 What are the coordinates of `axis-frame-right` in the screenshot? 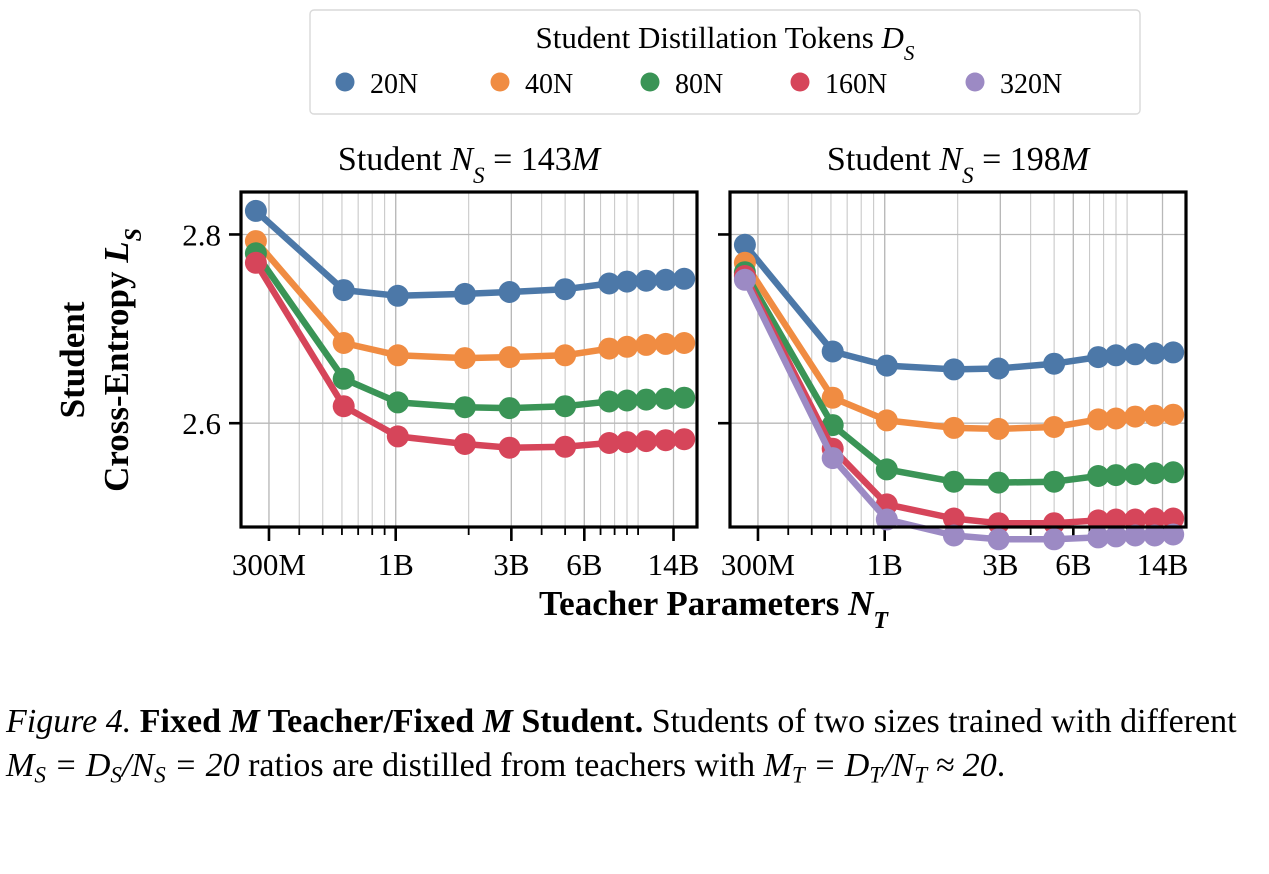 It's located at (958, 359).